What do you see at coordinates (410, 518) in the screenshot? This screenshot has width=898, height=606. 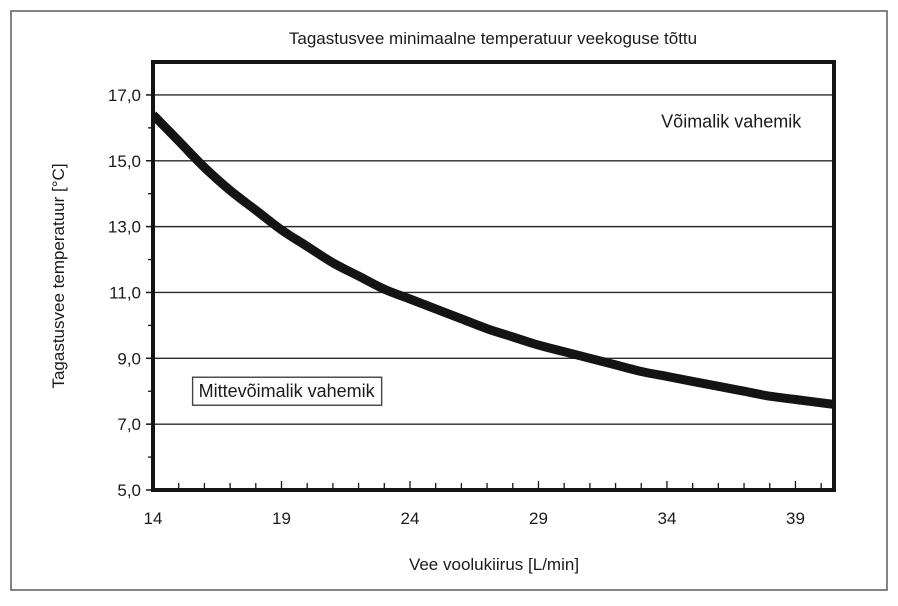 I see `x-tick-label: 24` at bounding box center [410, 518].